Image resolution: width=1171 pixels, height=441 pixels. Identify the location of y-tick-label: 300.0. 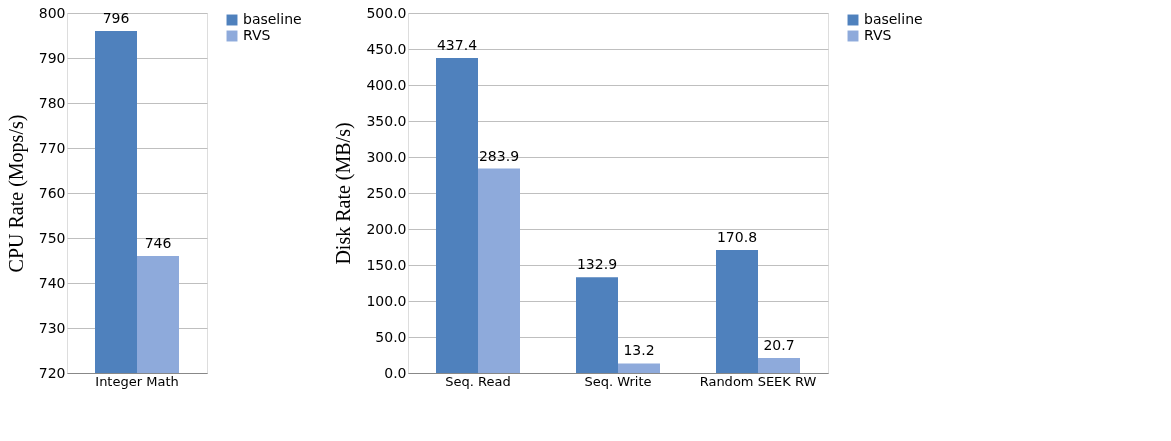
(386, 156).